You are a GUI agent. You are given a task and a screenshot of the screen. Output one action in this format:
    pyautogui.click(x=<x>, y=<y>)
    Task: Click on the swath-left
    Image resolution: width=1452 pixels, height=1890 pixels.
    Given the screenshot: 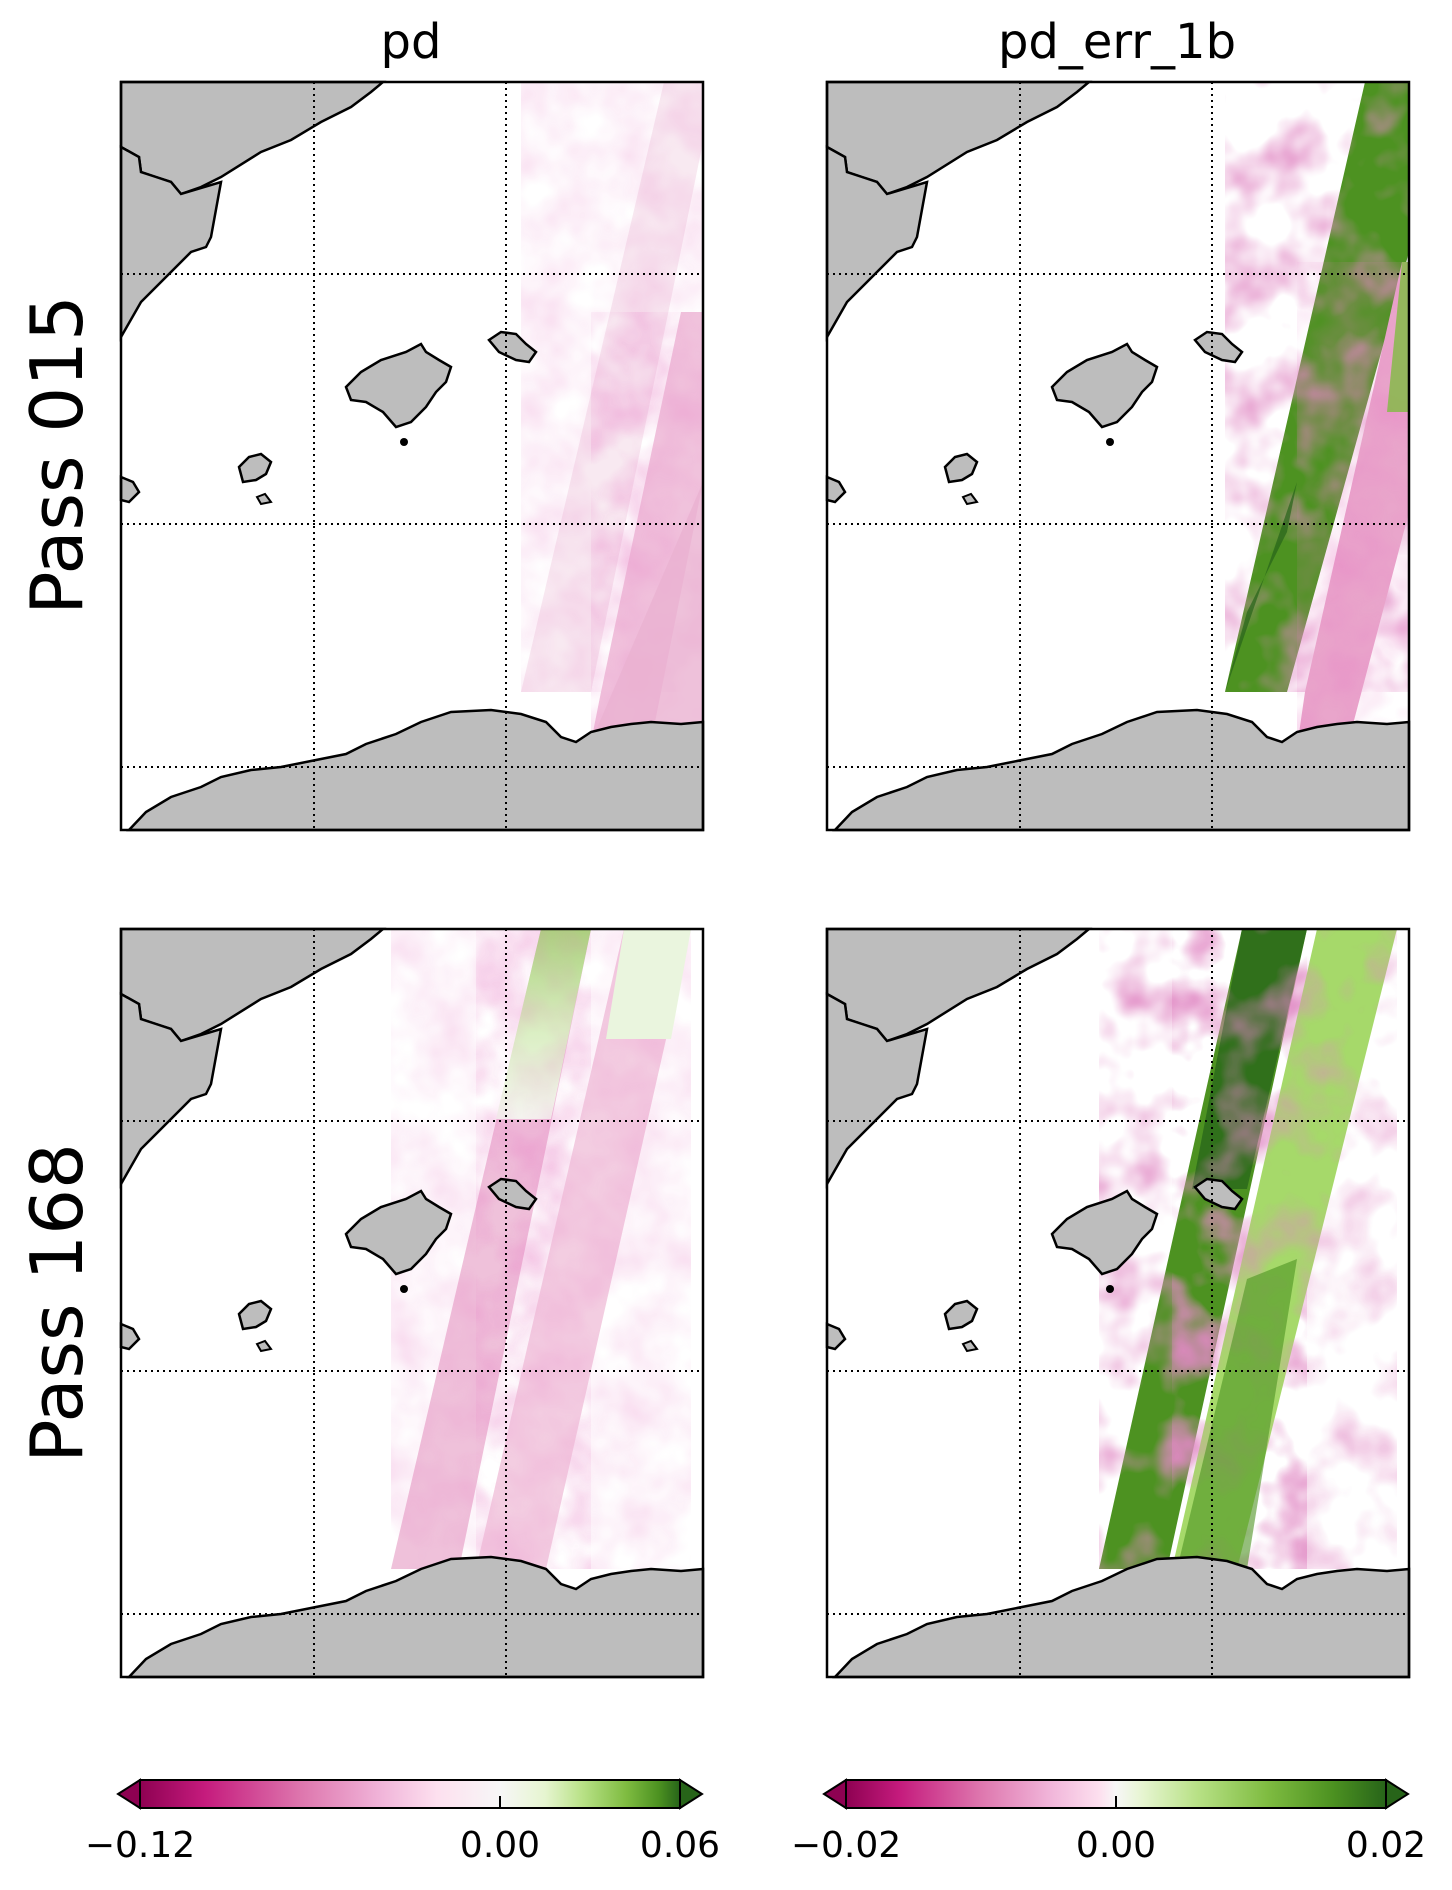 What is the action you would take?
    pyautogui.click(x=612, y=387)
    